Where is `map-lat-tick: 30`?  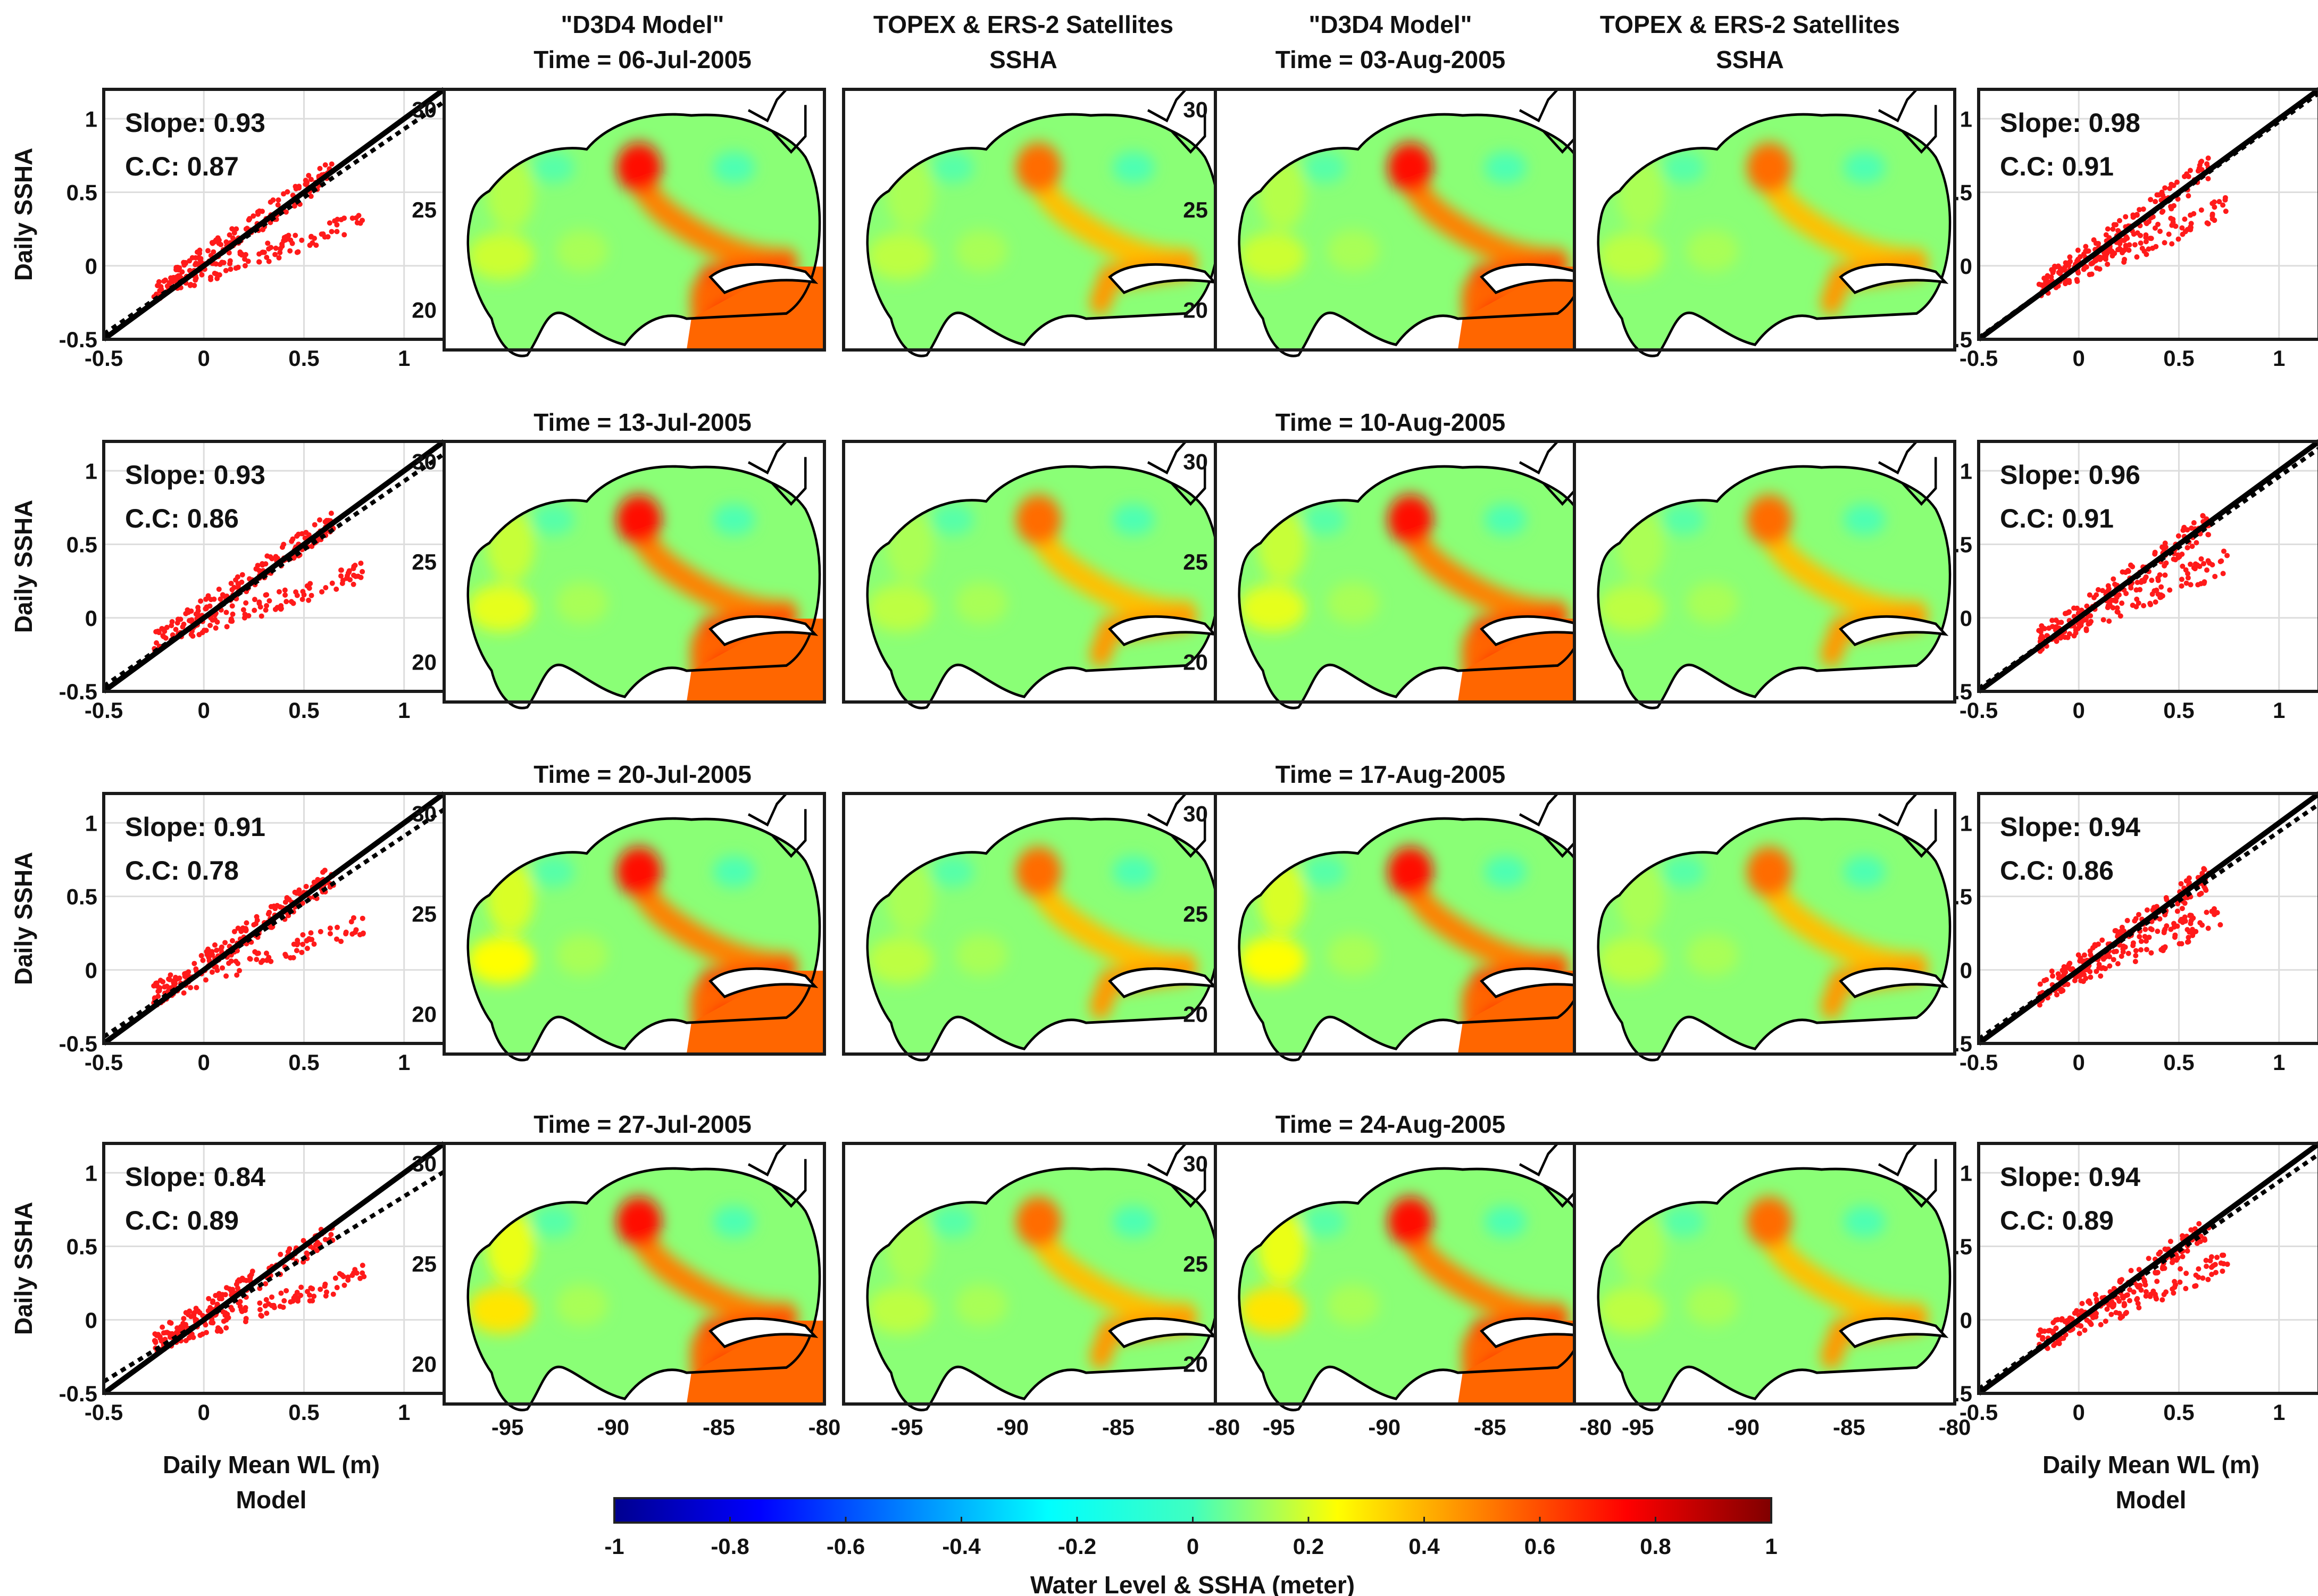
map-lat-tick: 30 is located at coordinates (424, 1163).